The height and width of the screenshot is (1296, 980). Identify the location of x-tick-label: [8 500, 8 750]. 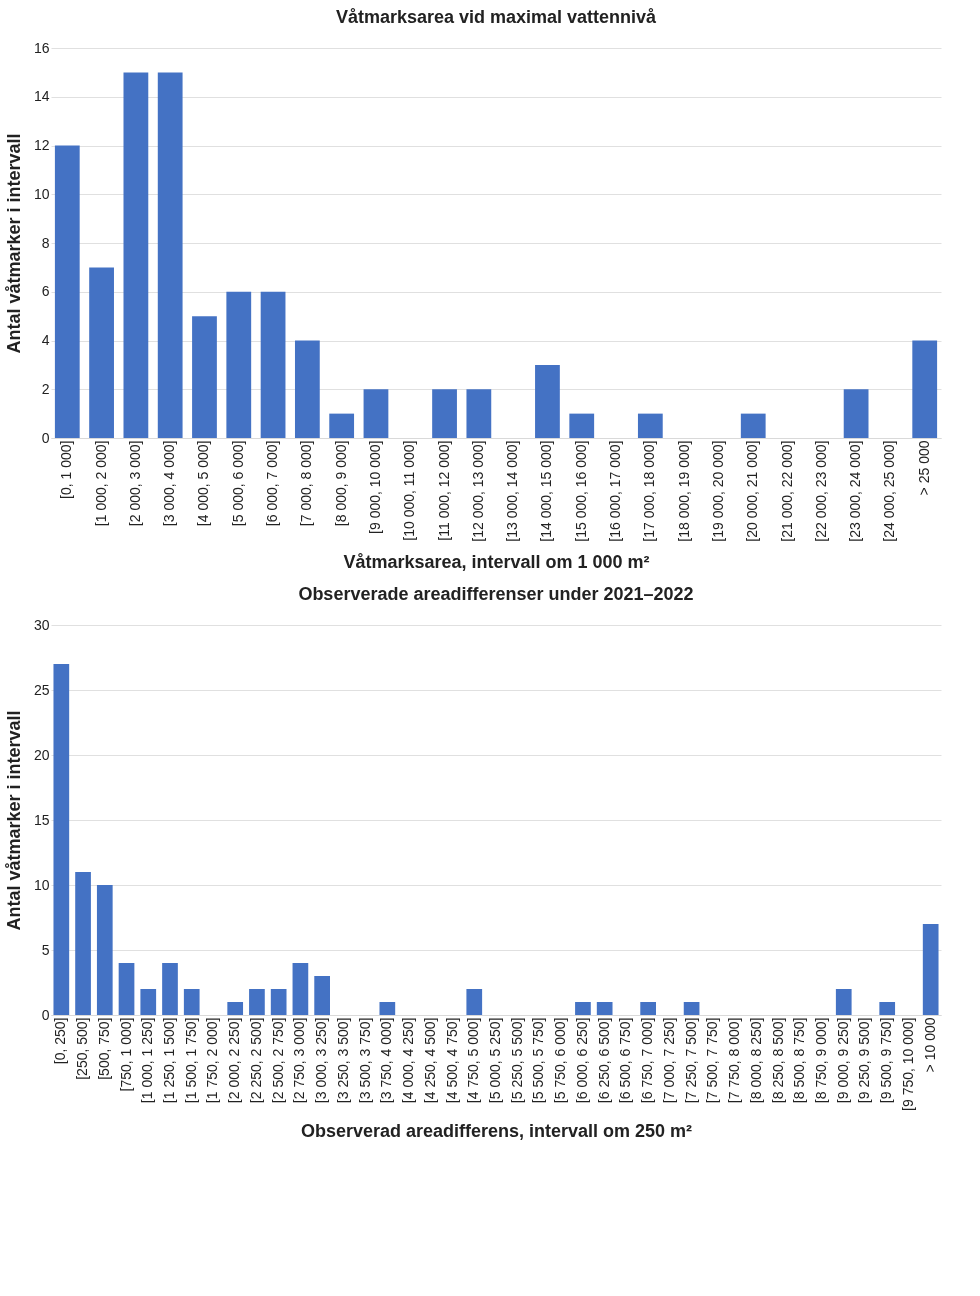
(799, 1060).